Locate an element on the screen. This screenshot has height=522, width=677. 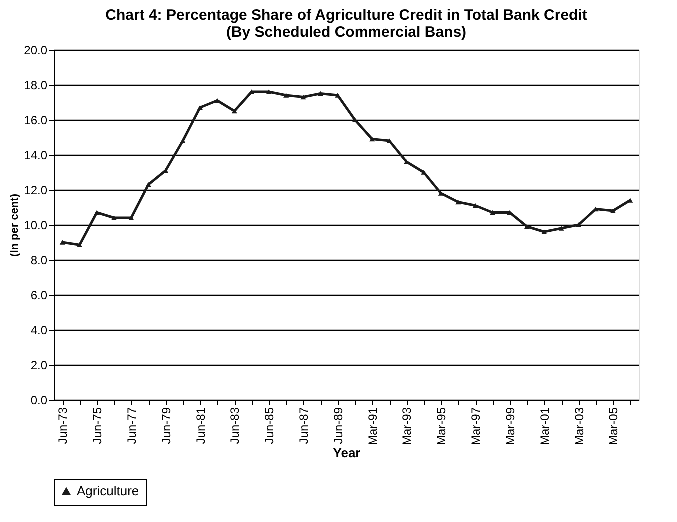
x-tick-label: Mar-95 is located at coordinates (441, 426).